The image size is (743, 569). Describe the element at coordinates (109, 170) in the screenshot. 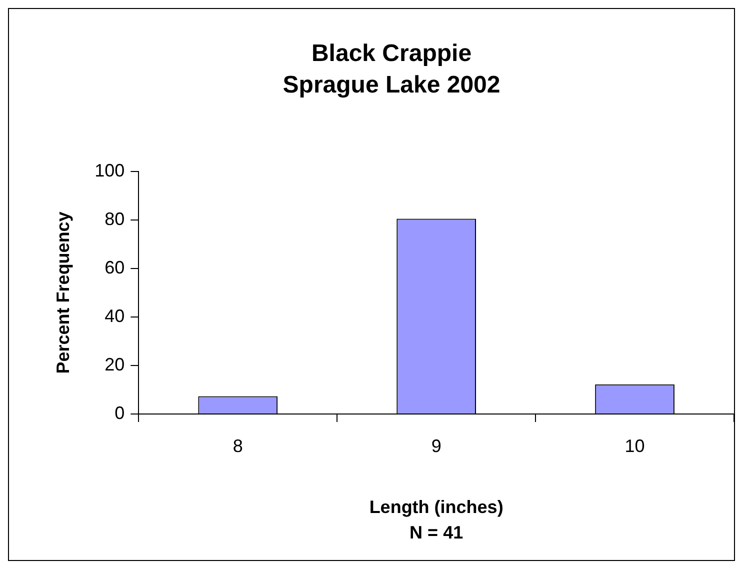

I see `y-tick-label: 100` at that location.